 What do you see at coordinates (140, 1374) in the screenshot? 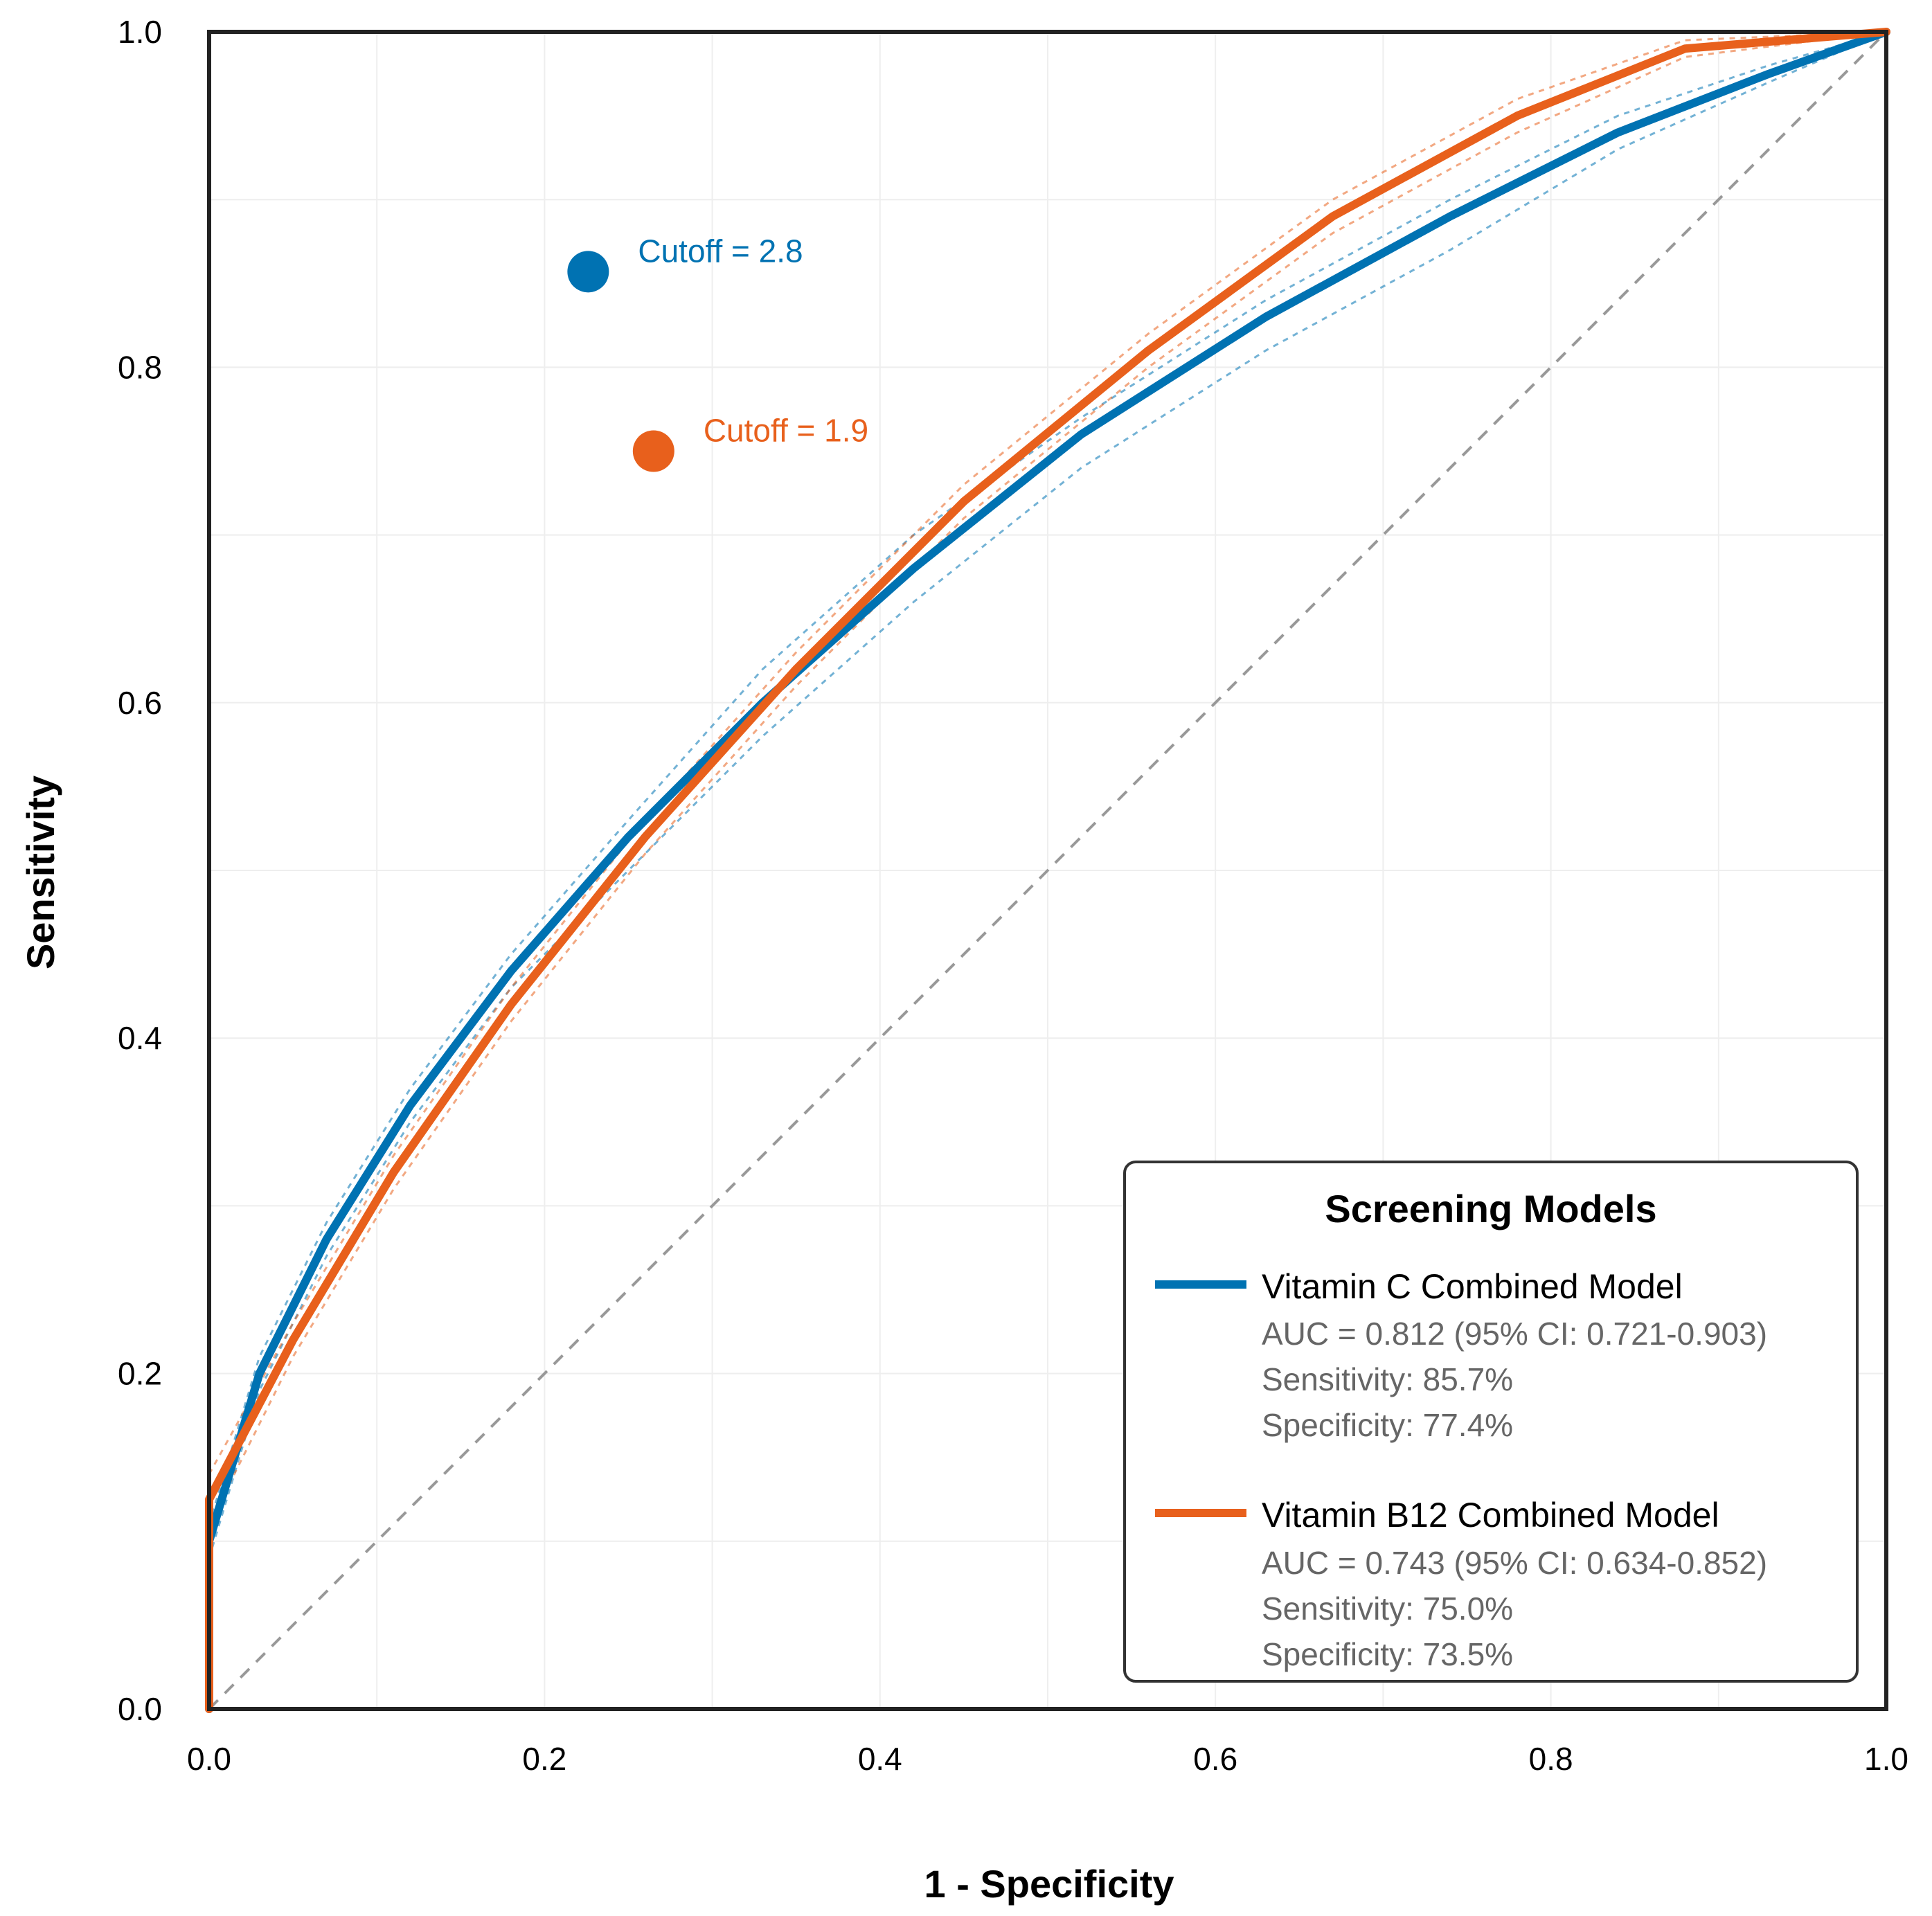
I see `y-tick-label: 0.2` at bounding box center [140, 1374].